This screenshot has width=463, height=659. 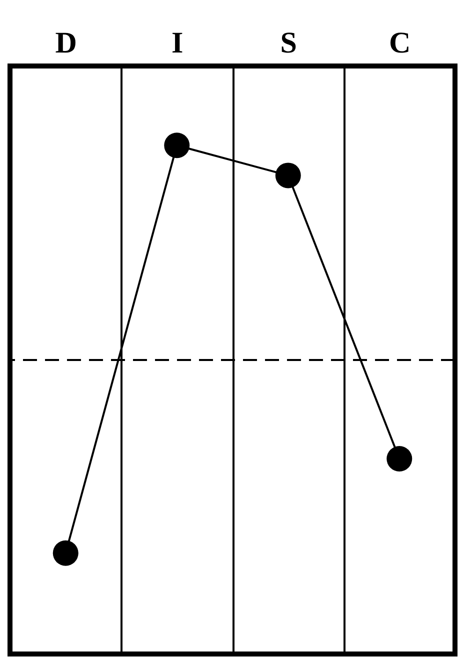 What do you see at coordinates (288, 43) in the screenshot?
I see `x-tick-label: S` at bounding box center [288, 43].